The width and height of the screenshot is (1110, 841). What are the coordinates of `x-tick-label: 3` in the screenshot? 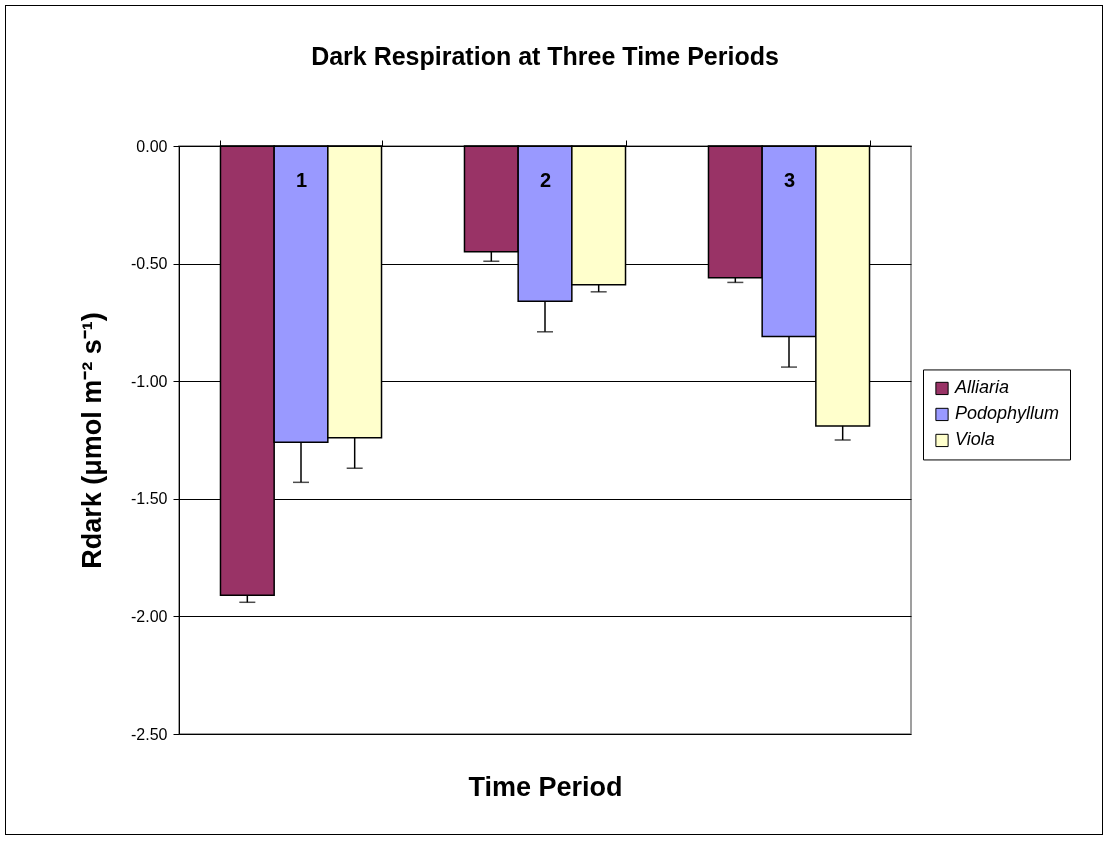 It's located at (789, 179).